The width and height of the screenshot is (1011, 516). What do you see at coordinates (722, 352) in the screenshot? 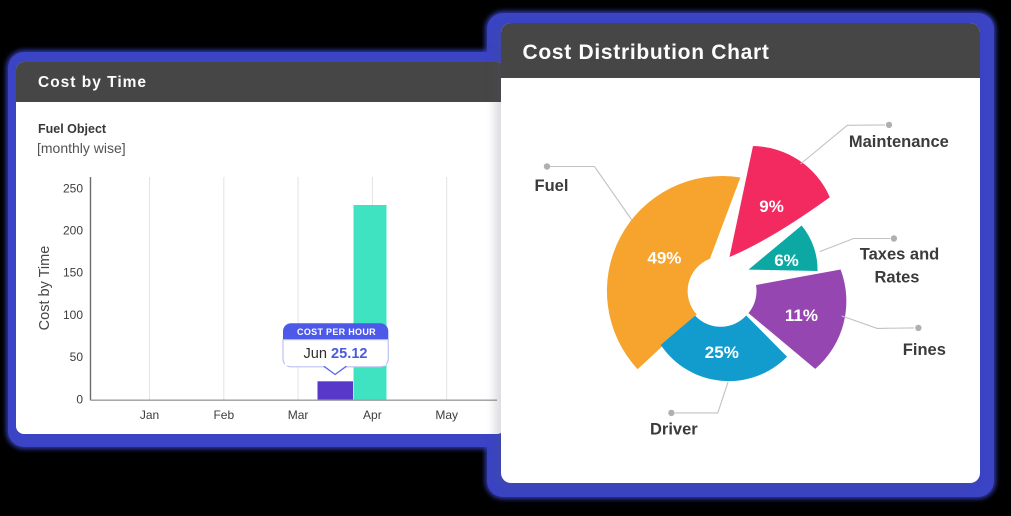
I see `svg-text: 25%` at bounding box center [722, 352].